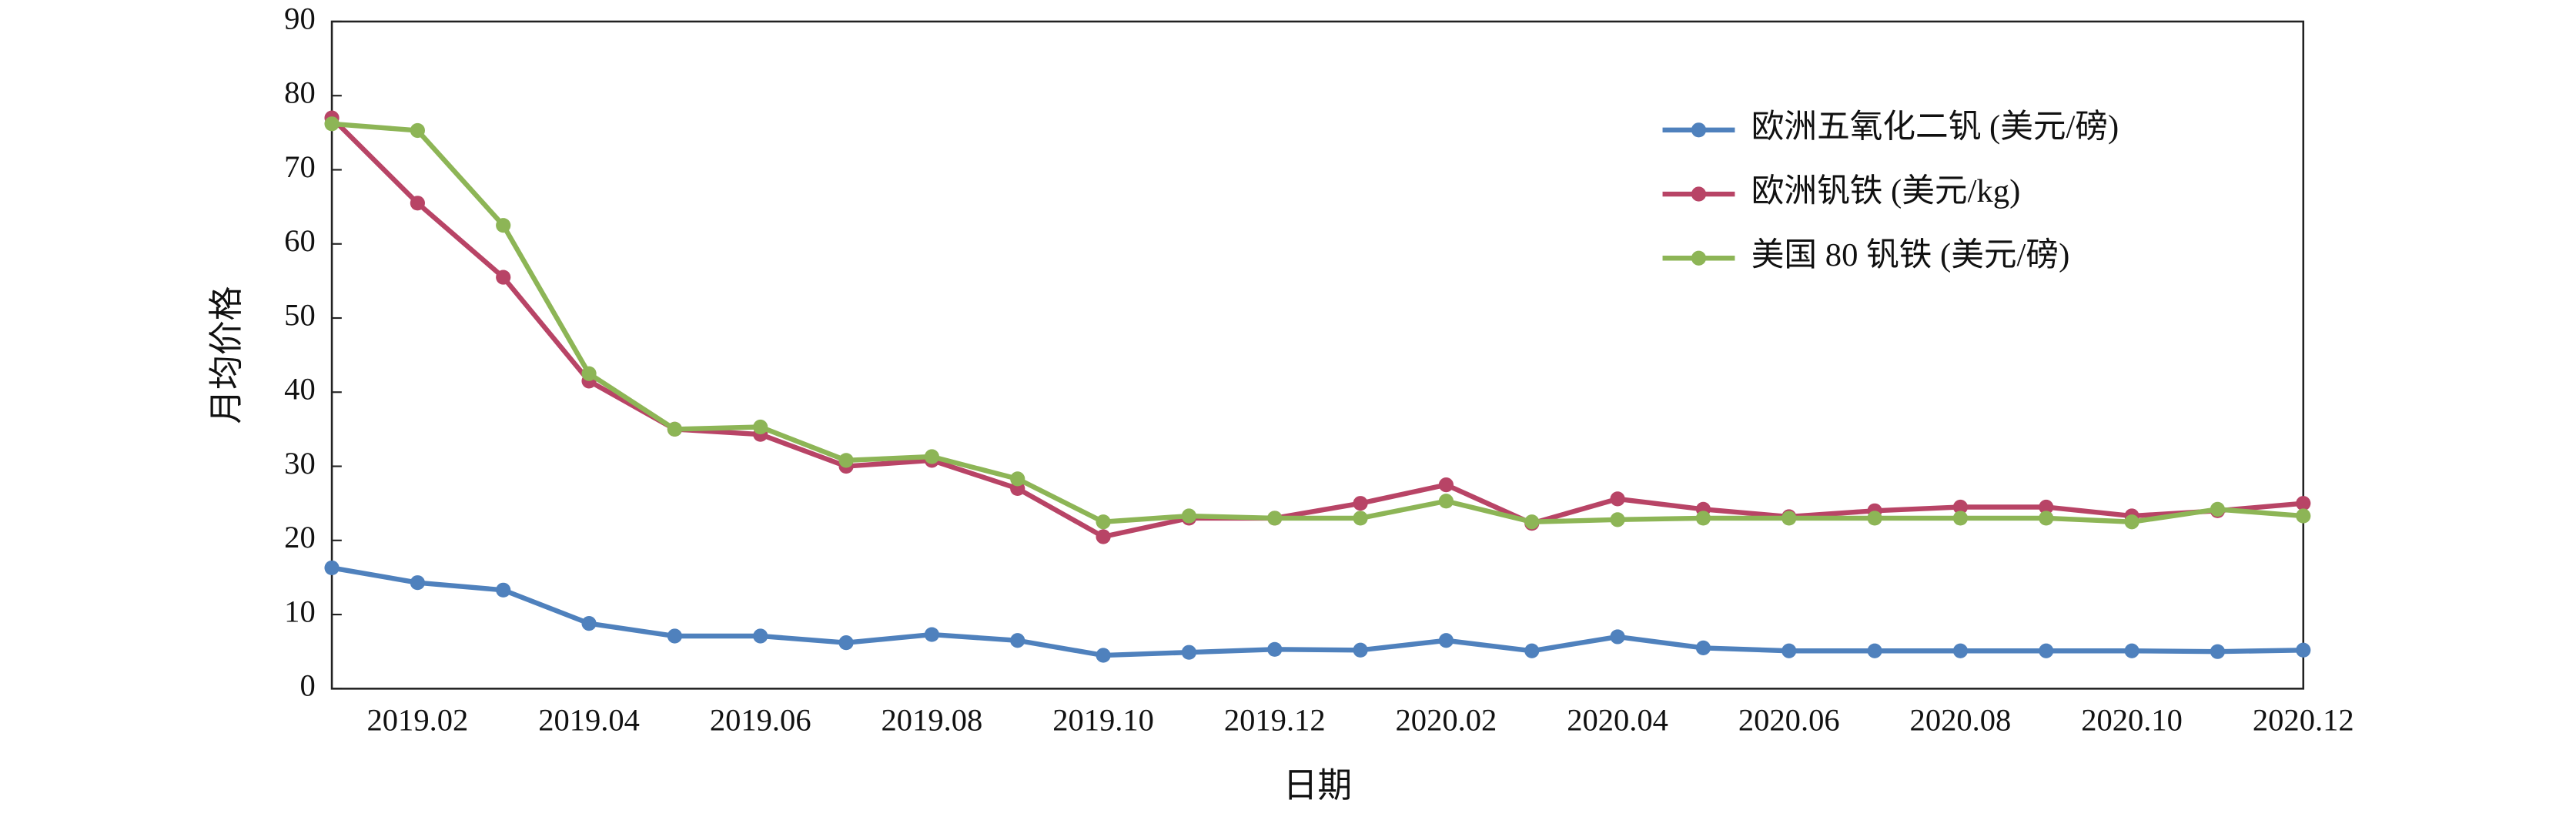 The height and width of the screenshot is (817, 2576). Describe the element at coordinates (307, 685) in the screenshot. I see `y-tick-label: 0` at that location.